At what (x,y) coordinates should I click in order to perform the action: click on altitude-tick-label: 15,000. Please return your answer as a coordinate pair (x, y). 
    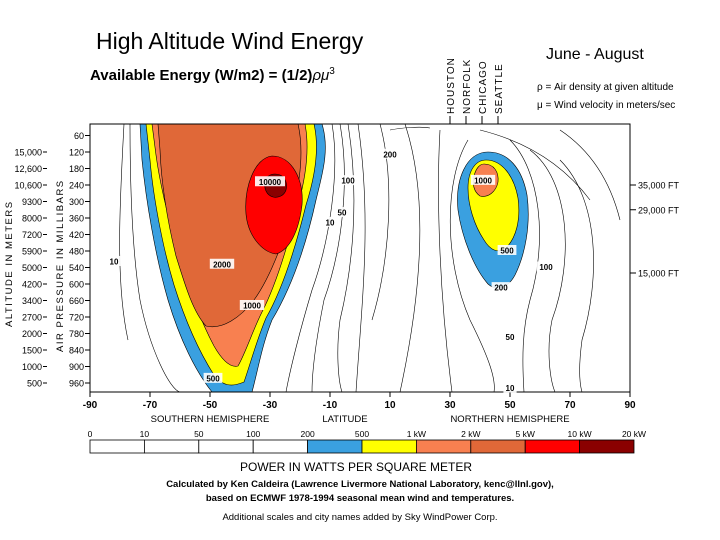
    Looking at the image, I should click on (28, 153).